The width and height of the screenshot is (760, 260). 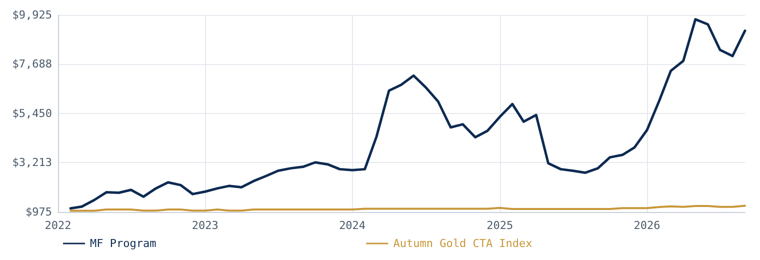 What do you see at coordinates (463, 243) in the screenshot?
I see `legend-label: Autumn Gold CTA Index` at bounding box center [463, 243].